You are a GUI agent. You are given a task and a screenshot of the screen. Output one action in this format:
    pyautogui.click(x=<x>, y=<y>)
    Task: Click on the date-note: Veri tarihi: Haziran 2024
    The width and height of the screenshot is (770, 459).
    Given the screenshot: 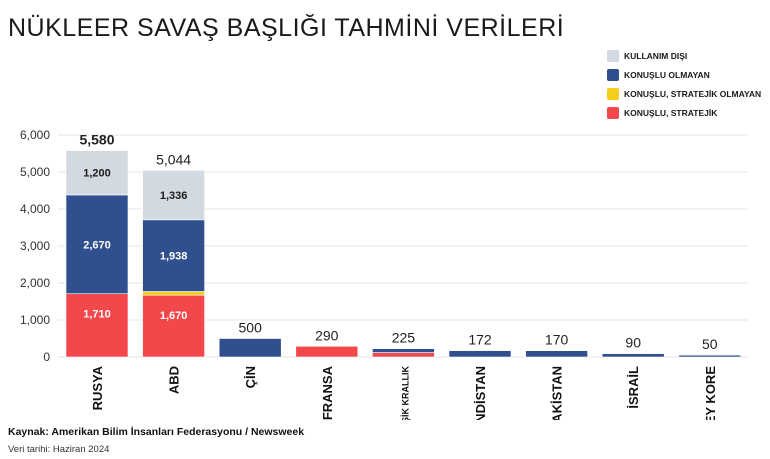 What is the action you would take?
    pyautogui.click(x=59, y=449)
    